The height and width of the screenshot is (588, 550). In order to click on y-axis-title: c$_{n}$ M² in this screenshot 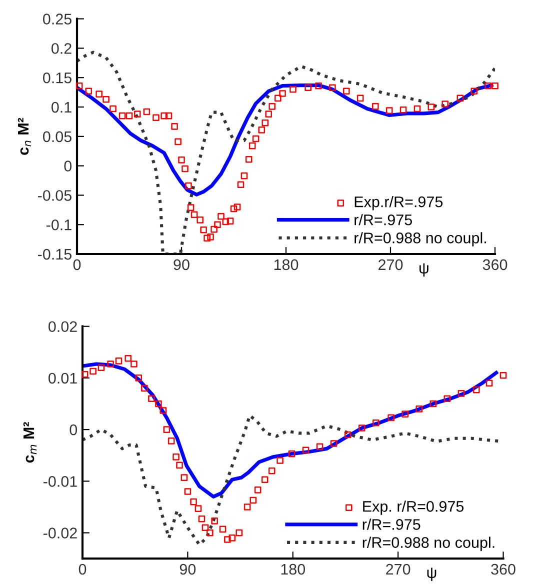, I will do `click(25, 136)`.